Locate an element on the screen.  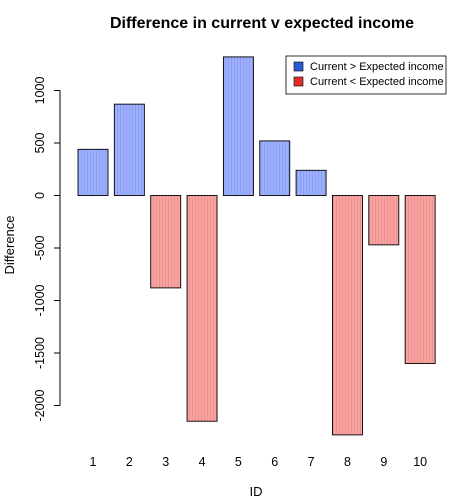
x-tick-label: 7 is located at coordinates (311, 462).